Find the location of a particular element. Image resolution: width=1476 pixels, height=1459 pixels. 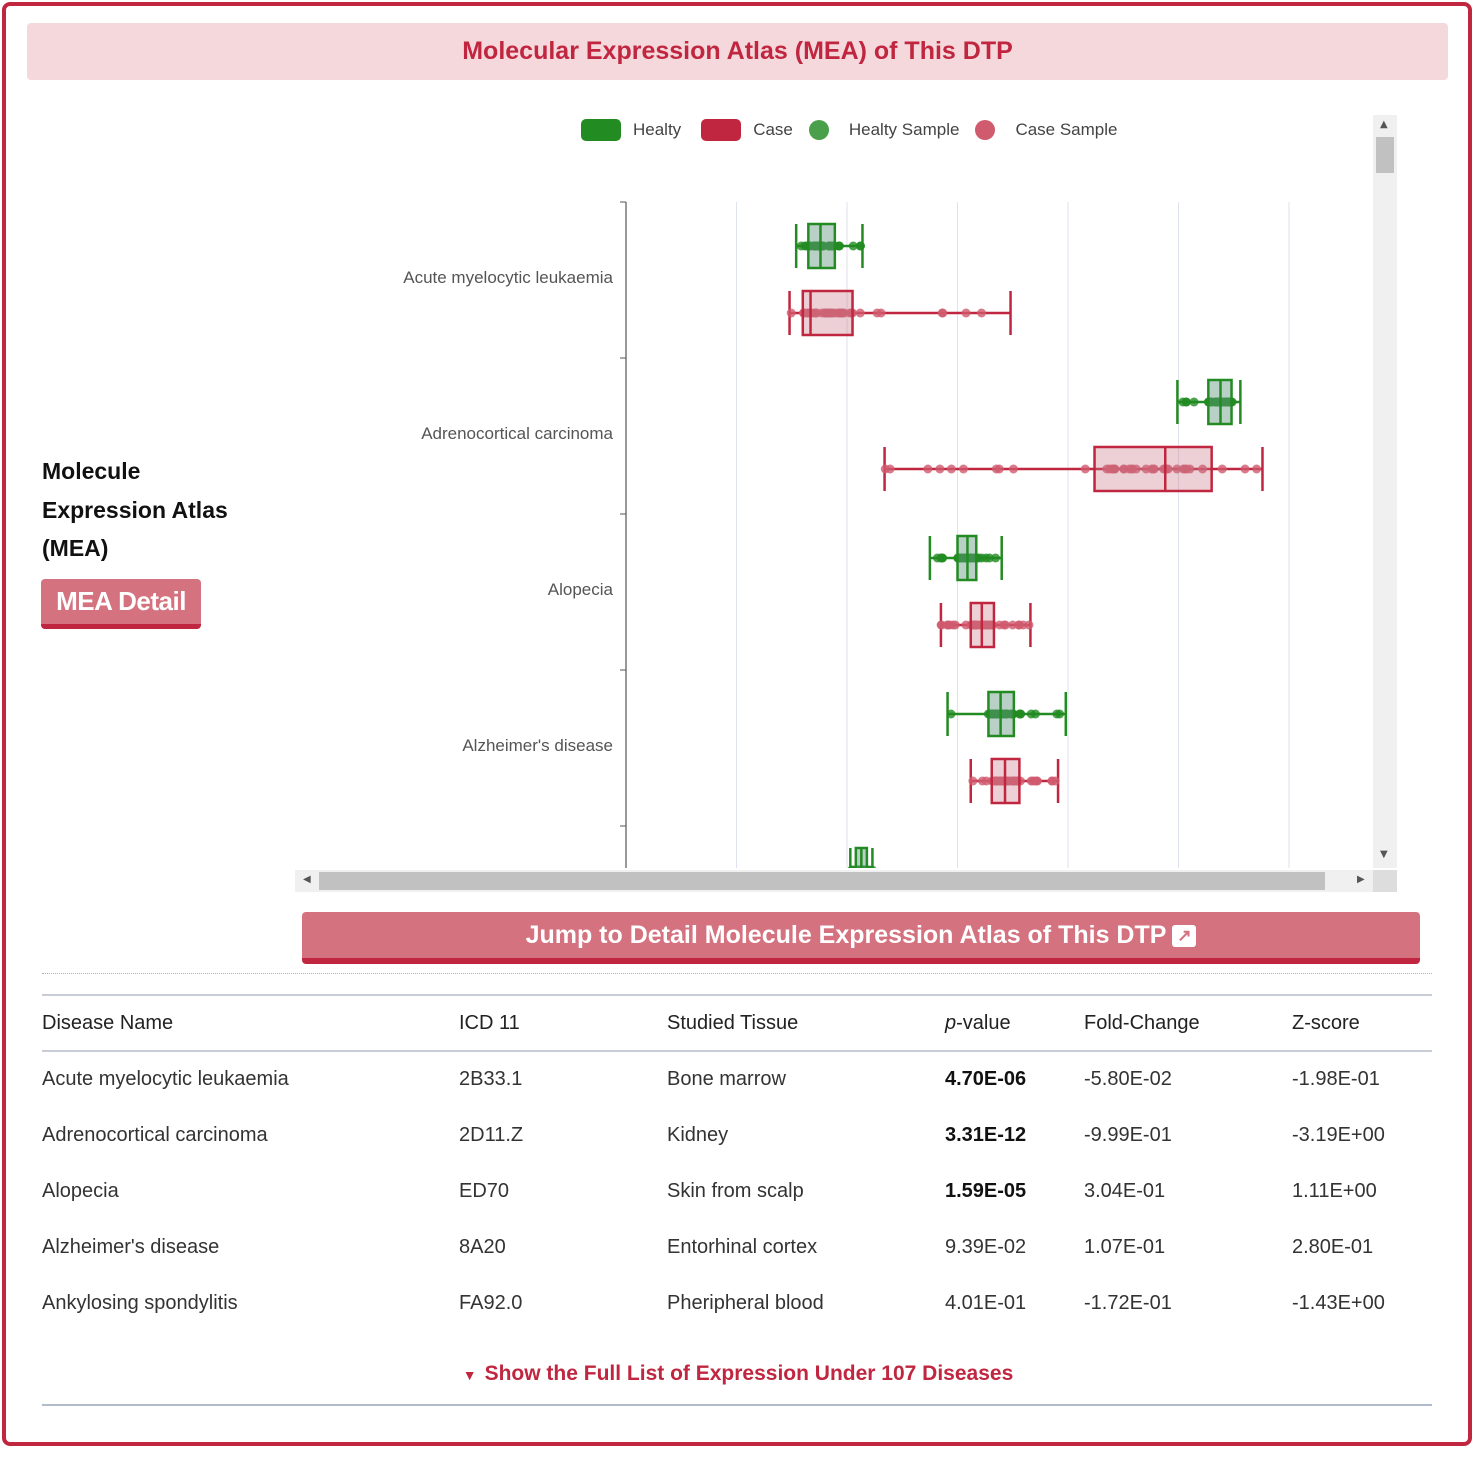

header-p-suffix: -value is located at coordinates (983, 1022).